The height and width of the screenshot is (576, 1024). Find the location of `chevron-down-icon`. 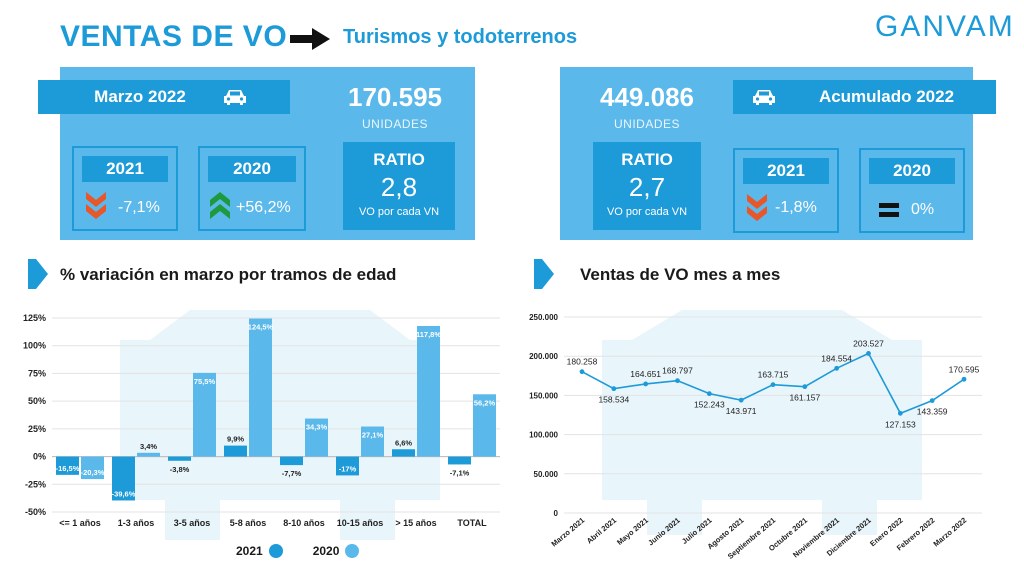

chevron-down-icon is located at coordinates (757, 207).